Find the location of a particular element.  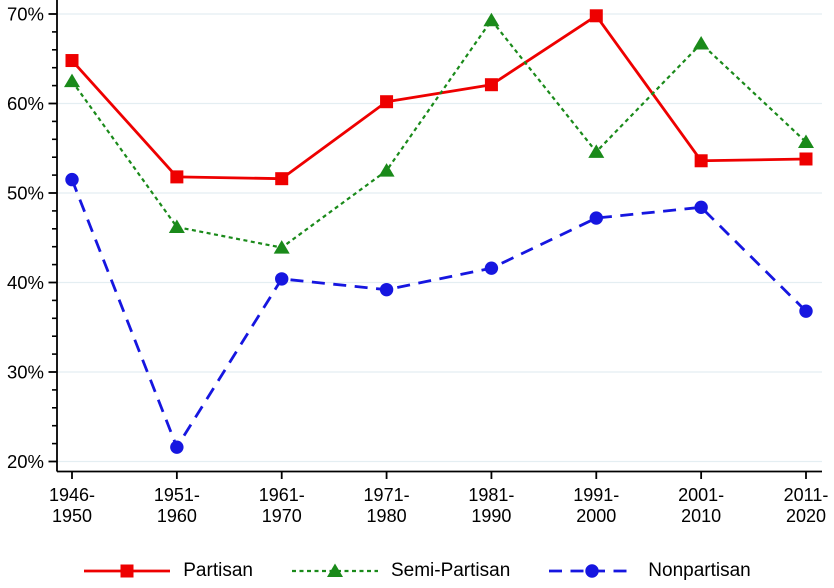

chart-legend: Partisan Semi-Partisan Nonpartisan is located at coordinates (417, 571).